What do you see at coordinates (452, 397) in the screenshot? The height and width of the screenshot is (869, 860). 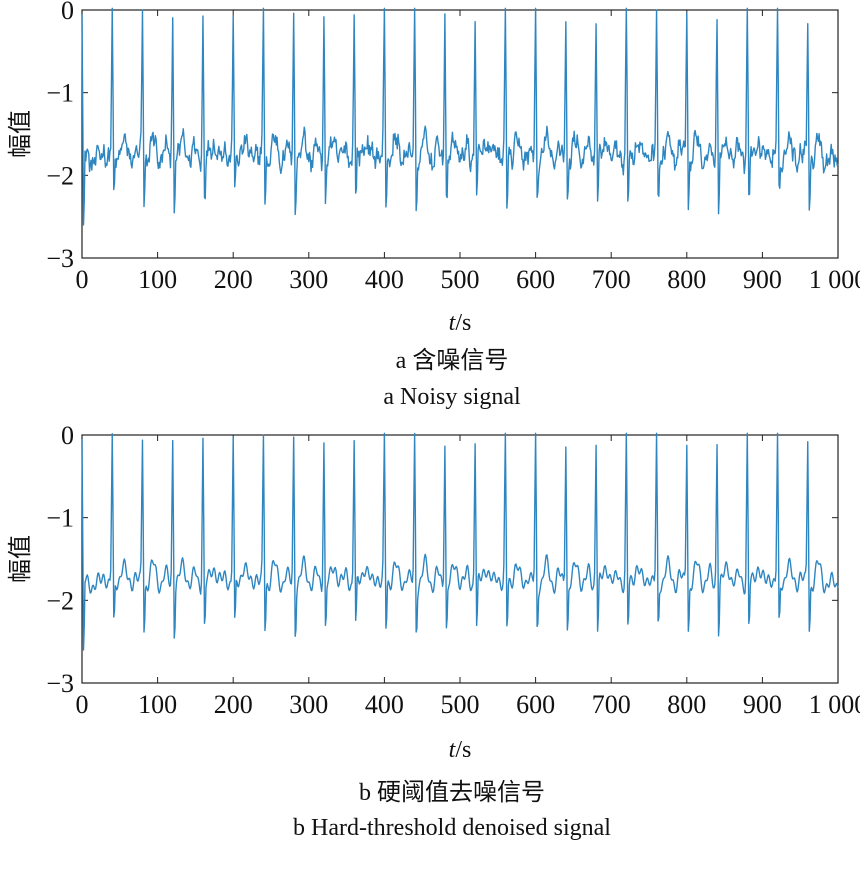 I see `caption-english: a Noisy signal` at bounding box center [452, 397].